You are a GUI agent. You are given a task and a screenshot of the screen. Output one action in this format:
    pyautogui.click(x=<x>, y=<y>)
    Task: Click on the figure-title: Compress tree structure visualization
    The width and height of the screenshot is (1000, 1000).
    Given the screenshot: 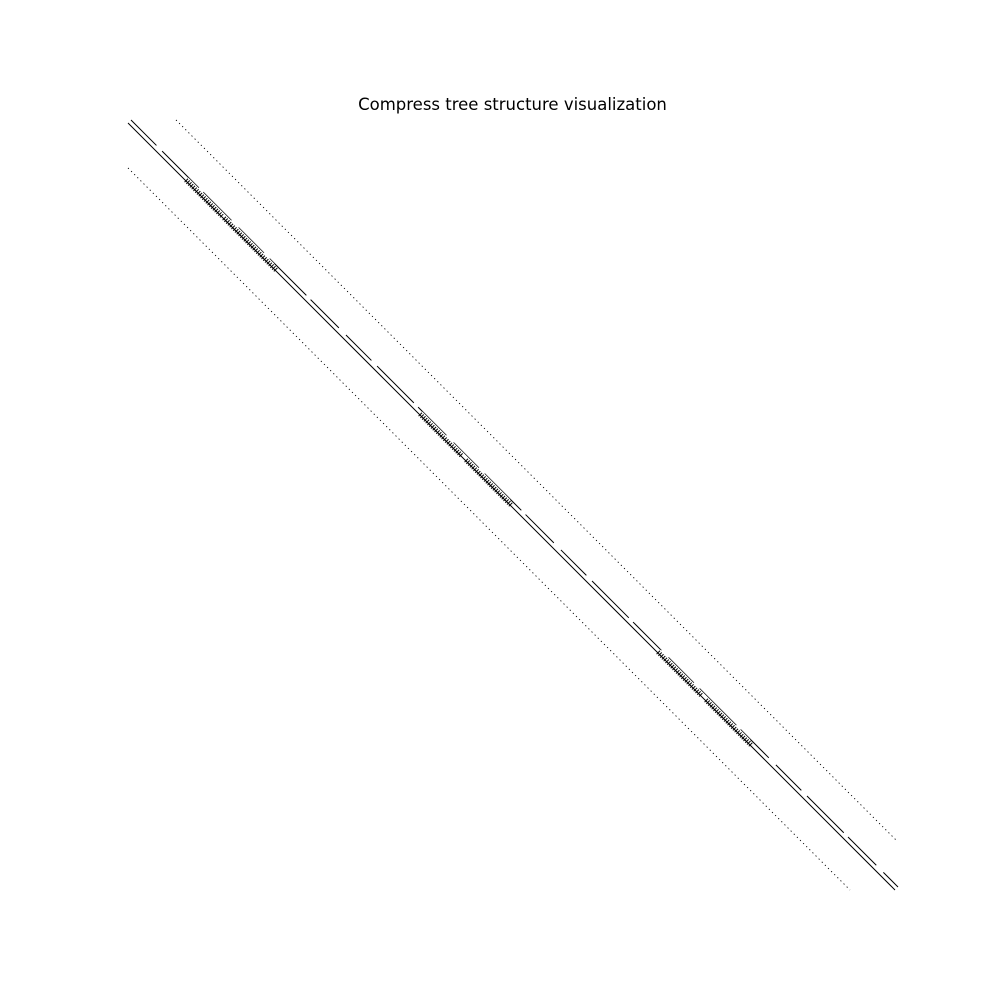 What is the action you would take?
    pyautogui.click(x=512, y=104)
    